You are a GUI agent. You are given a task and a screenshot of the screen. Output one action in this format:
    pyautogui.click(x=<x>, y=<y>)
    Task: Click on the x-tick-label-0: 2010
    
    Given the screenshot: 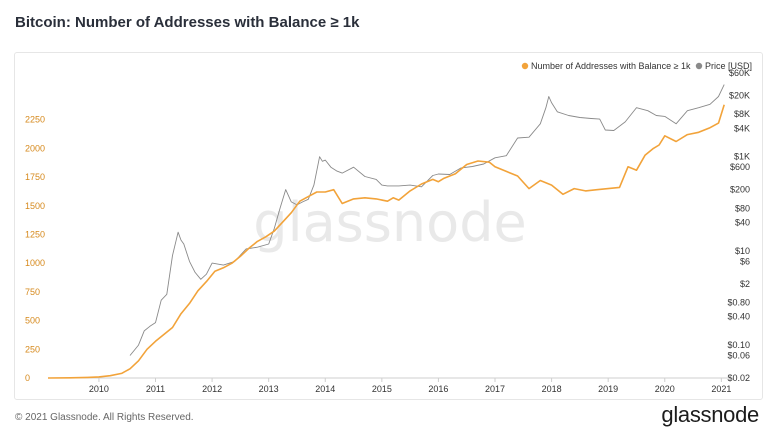 What is the action you would take?
    pyautogui.click(x=99, y=389)
    